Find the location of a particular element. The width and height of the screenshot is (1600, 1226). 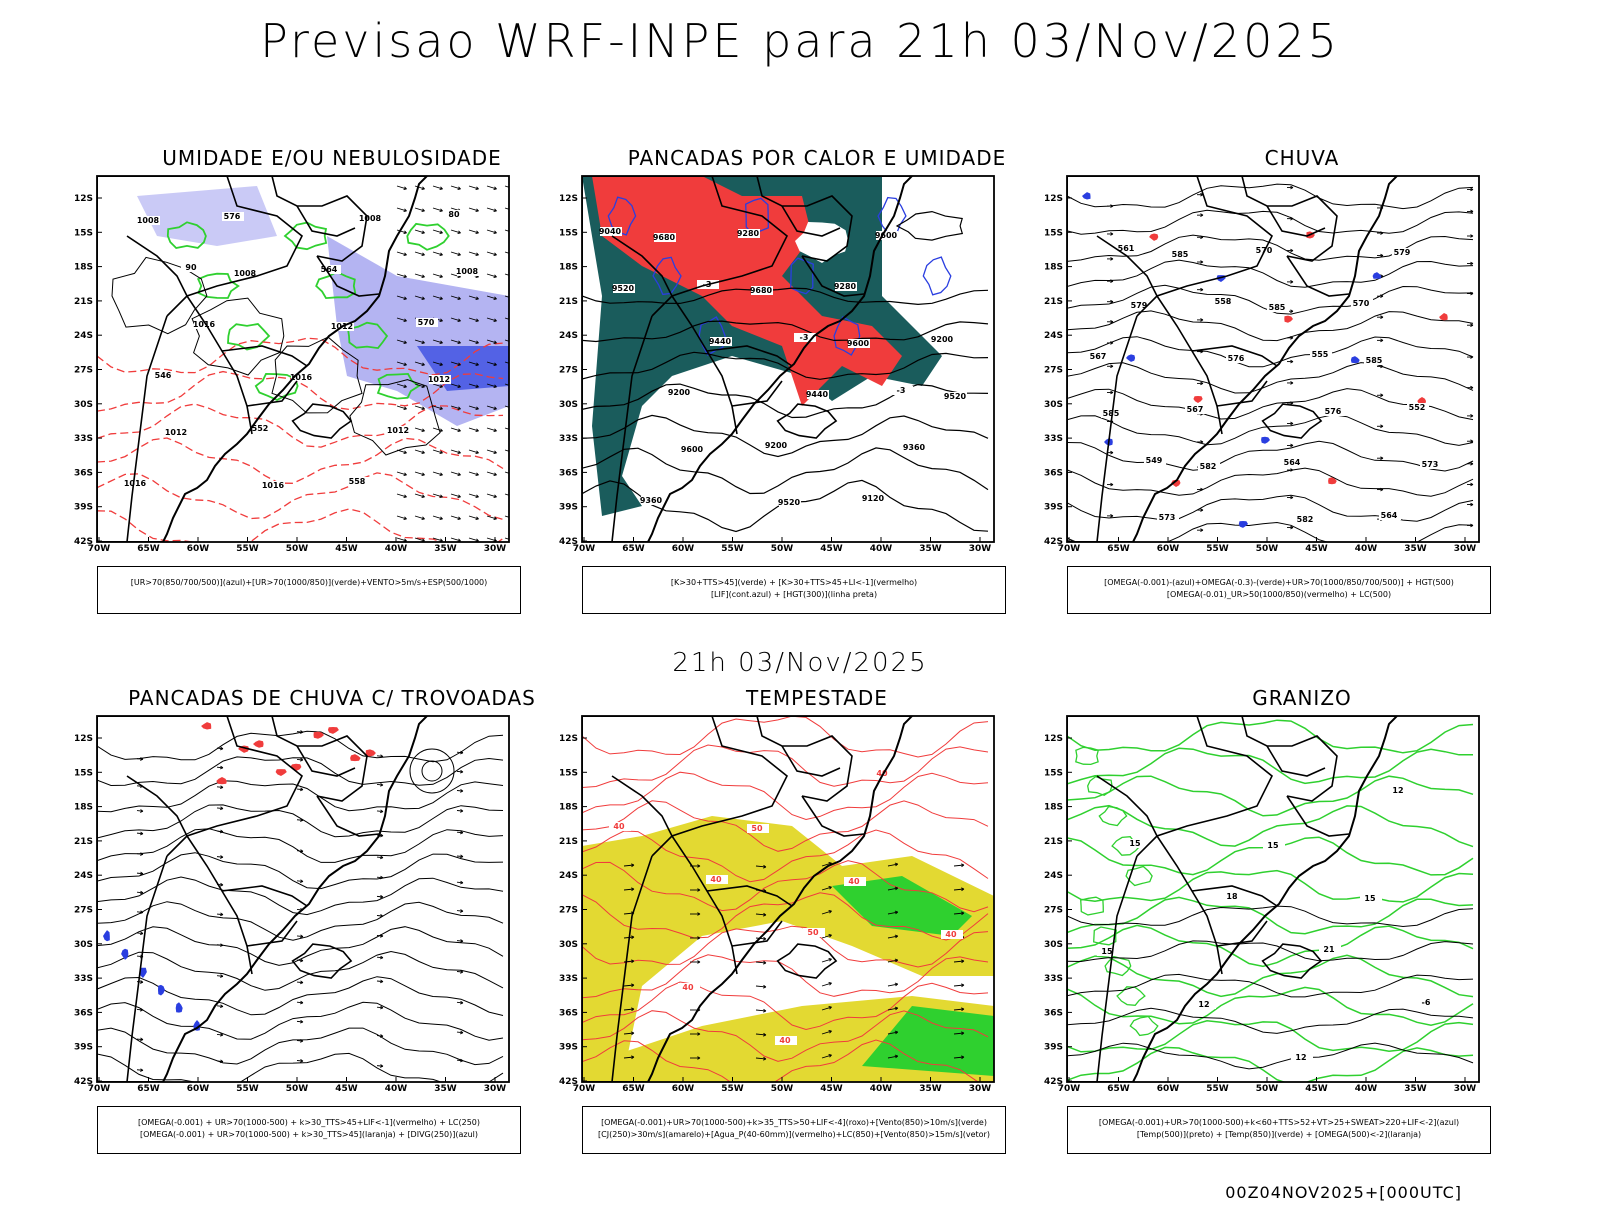

lc850-streamline is located at coordinates (785, 1006).